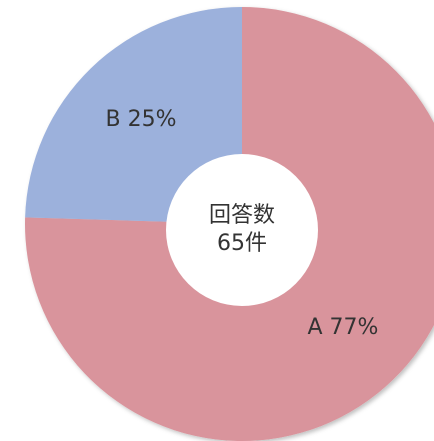 This screenshot has width=434, height=441. I want to click on donut-hole, so click(242, 230).